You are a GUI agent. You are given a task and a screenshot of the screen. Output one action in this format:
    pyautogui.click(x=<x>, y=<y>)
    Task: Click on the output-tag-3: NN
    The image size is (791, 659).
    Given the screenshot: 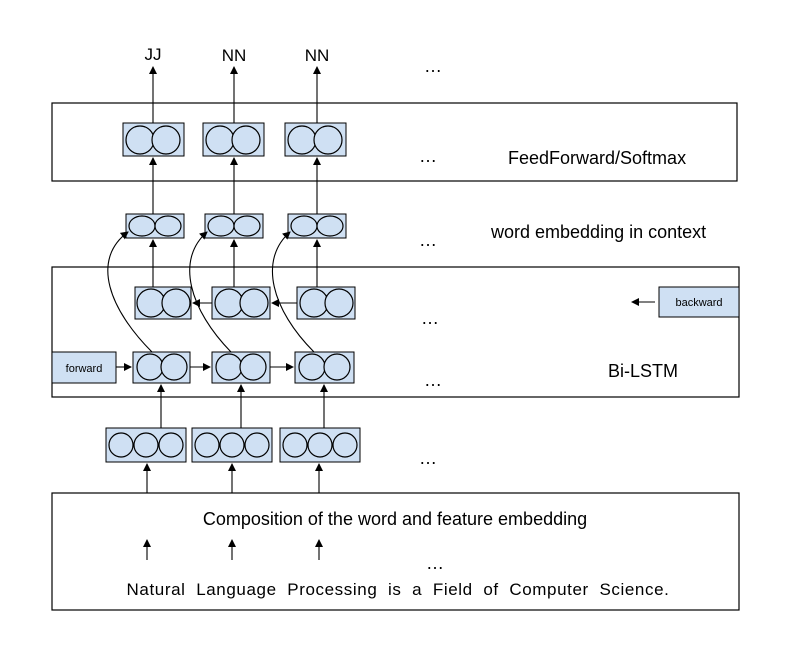 What is the action you would take?
    pyautogui.click(x=317, y=55)
    